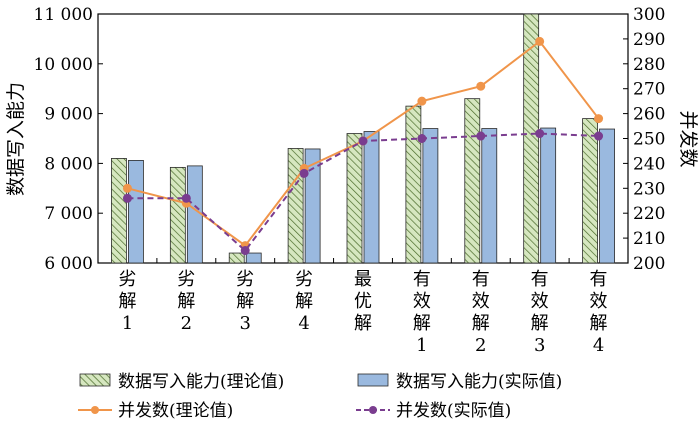 The height and width of the screenshot is (436, 700). I want to click on right-tick-label: 290, so click(649, 40).